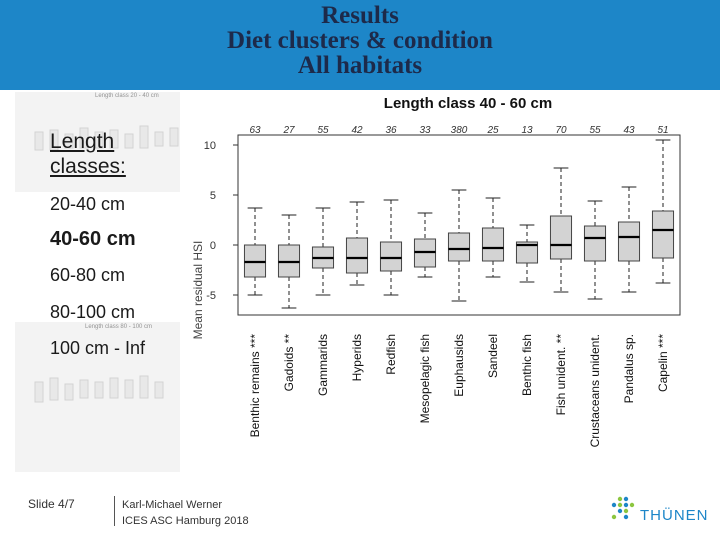 Image resolution: width=720 pixels, height=540 pixels. Describe the element at coordinates (623, 508) in the screenshot. I see `thuenen-logo-icon` at that location.